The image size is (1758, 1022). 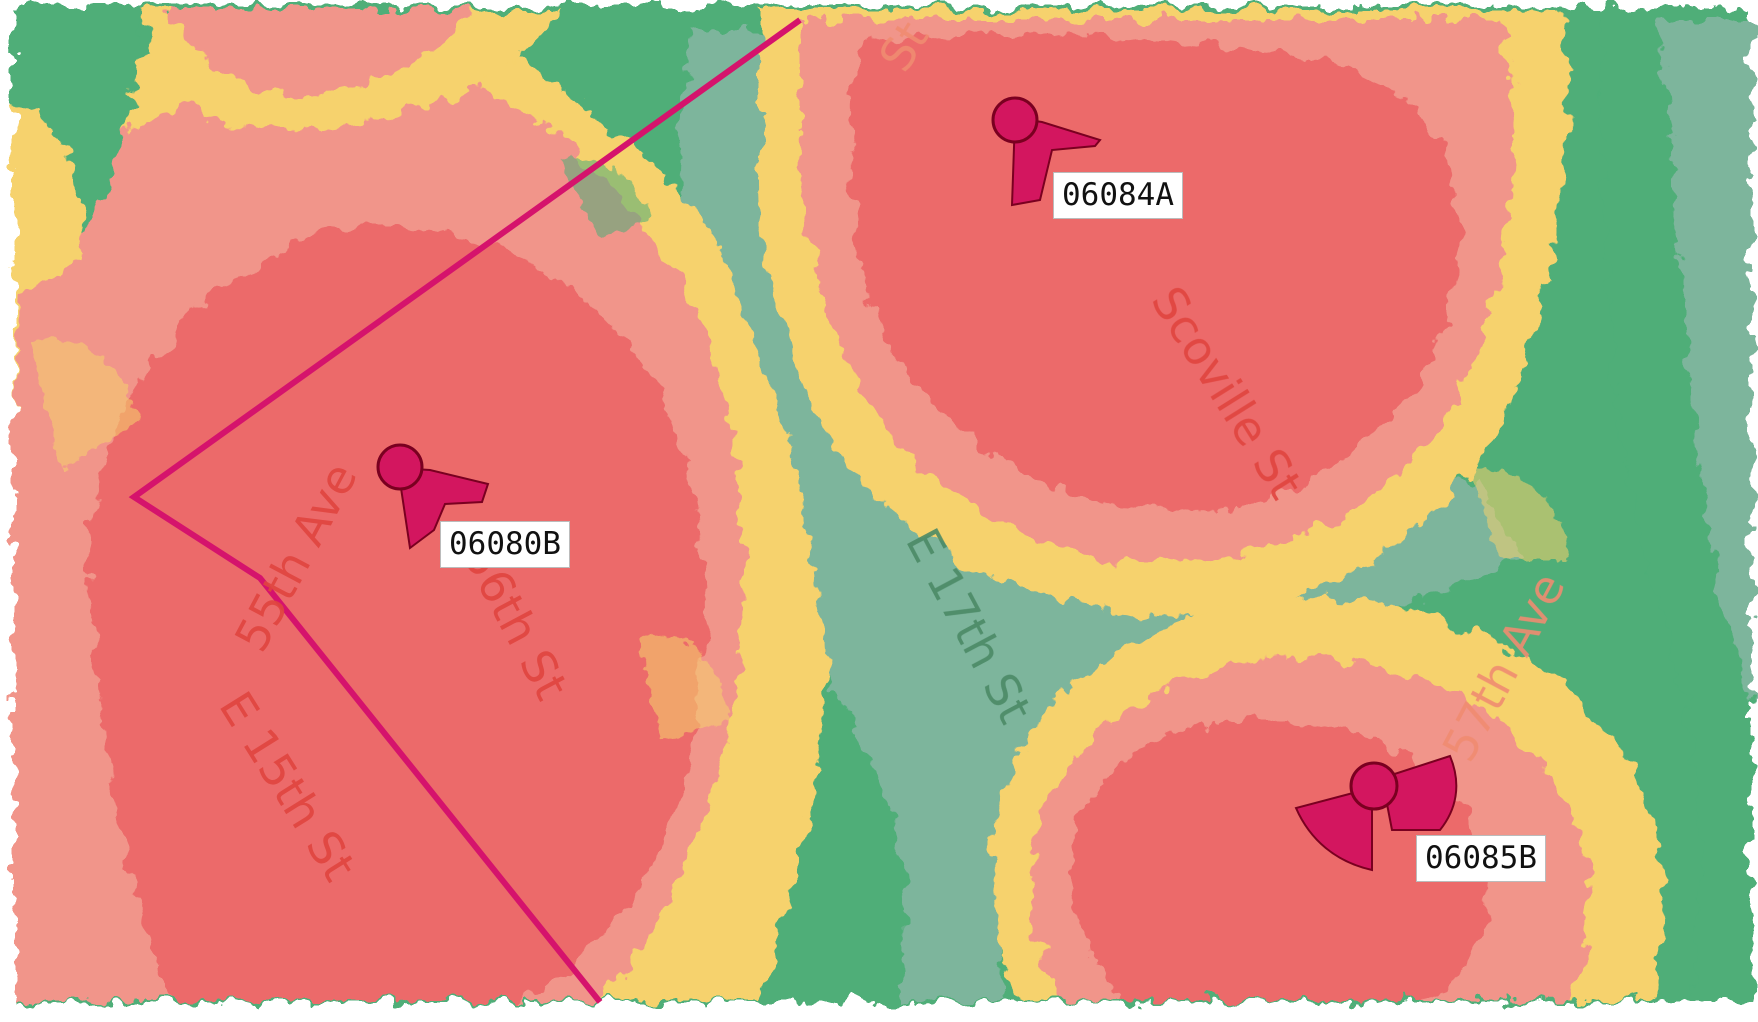 What do you see at coordinates (1118, 196) in the screenshot?
I see `site-label-06084A: 06084A` at bounding box center [1118, 196].